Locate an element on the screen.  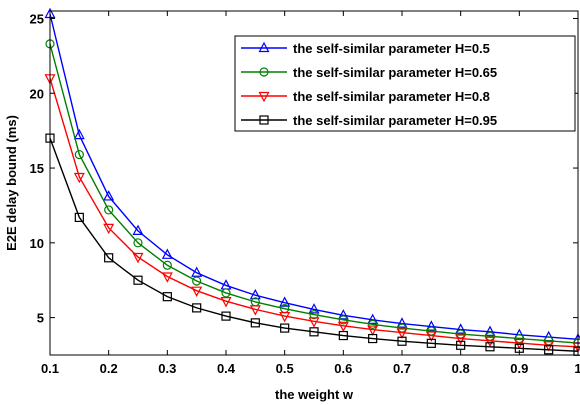
legend-box is located at coordinates (405, 83).